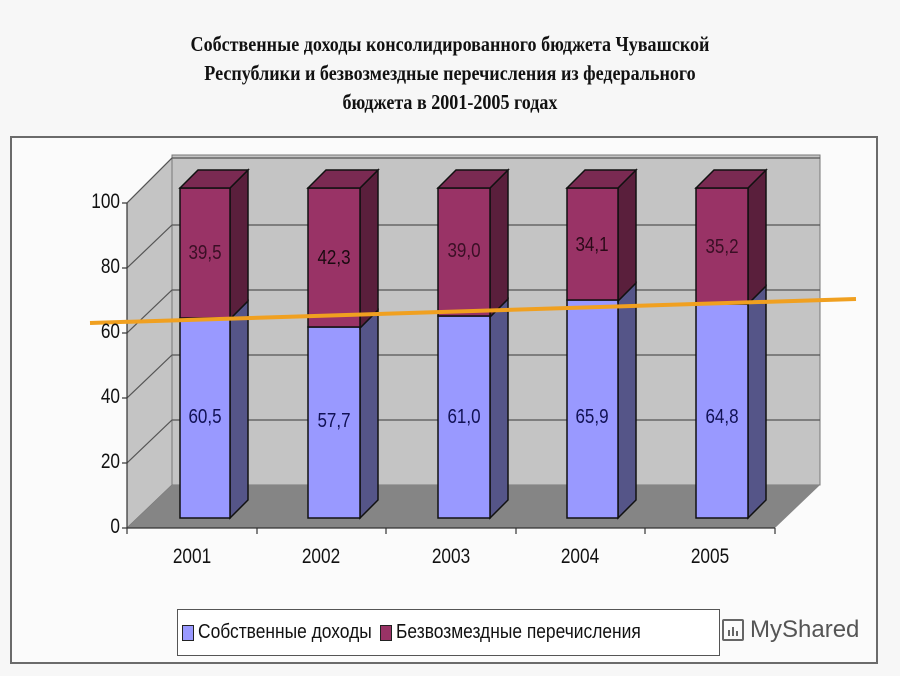 The height and width of the screenshot is (676, 900). I want to click on x-tick-2001: 2001, so click(192, 556).